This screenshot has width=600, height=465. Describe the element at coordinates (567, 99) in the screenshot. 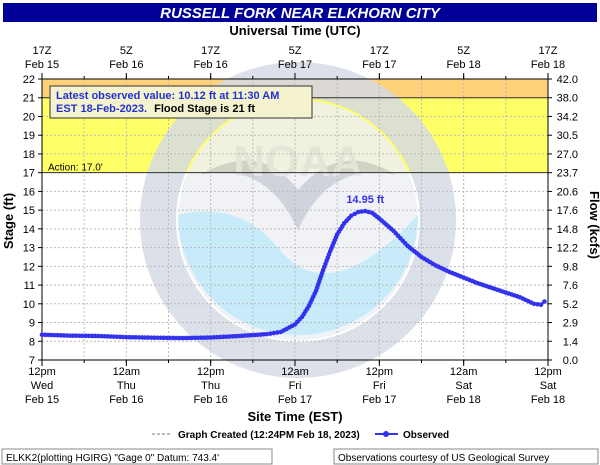

I see `right-axis-tick-label: 38.0` at that location.